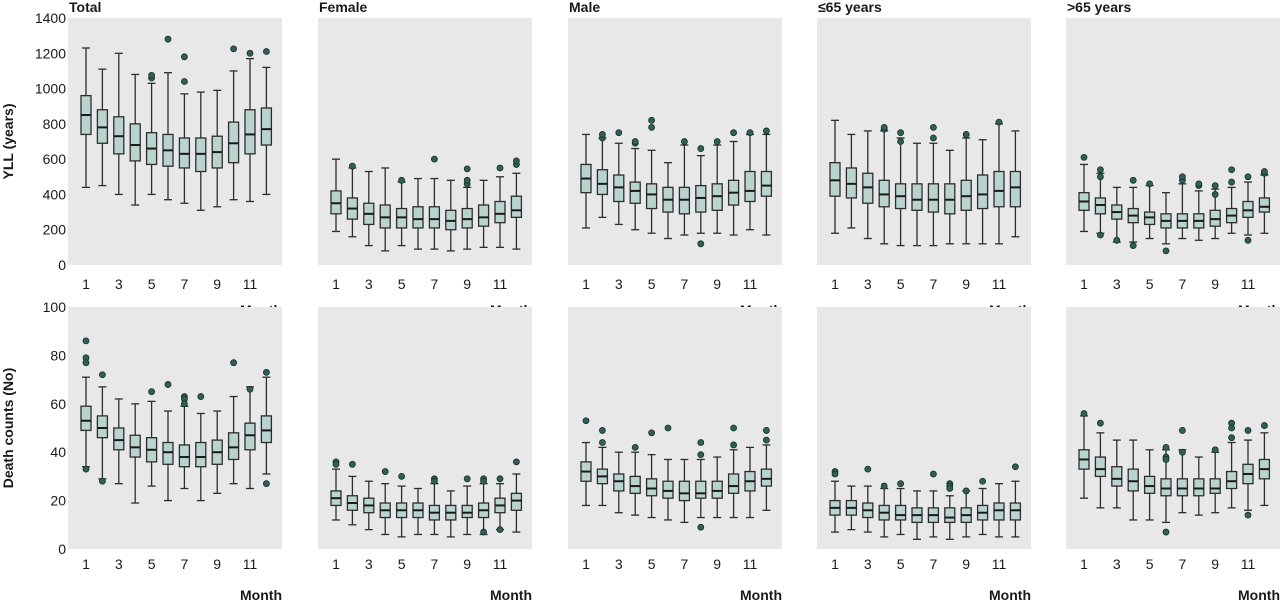 This screenshot has height=601, width=1280. Describe the element at coordinates (343, 7) in the screenshot. I see `panel-title: Female` at that location.